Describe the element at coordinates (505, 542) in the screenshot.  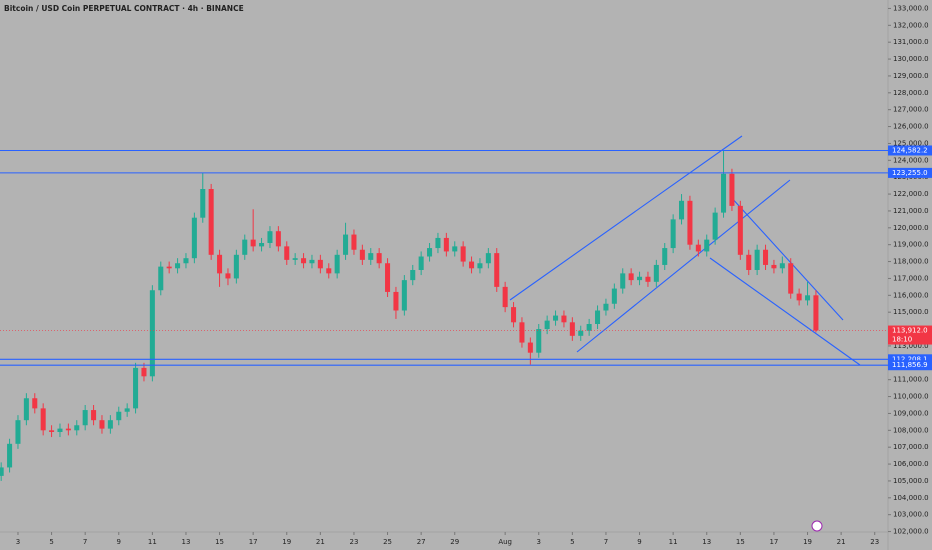
I see `x-tick-label: Aug` at that location.